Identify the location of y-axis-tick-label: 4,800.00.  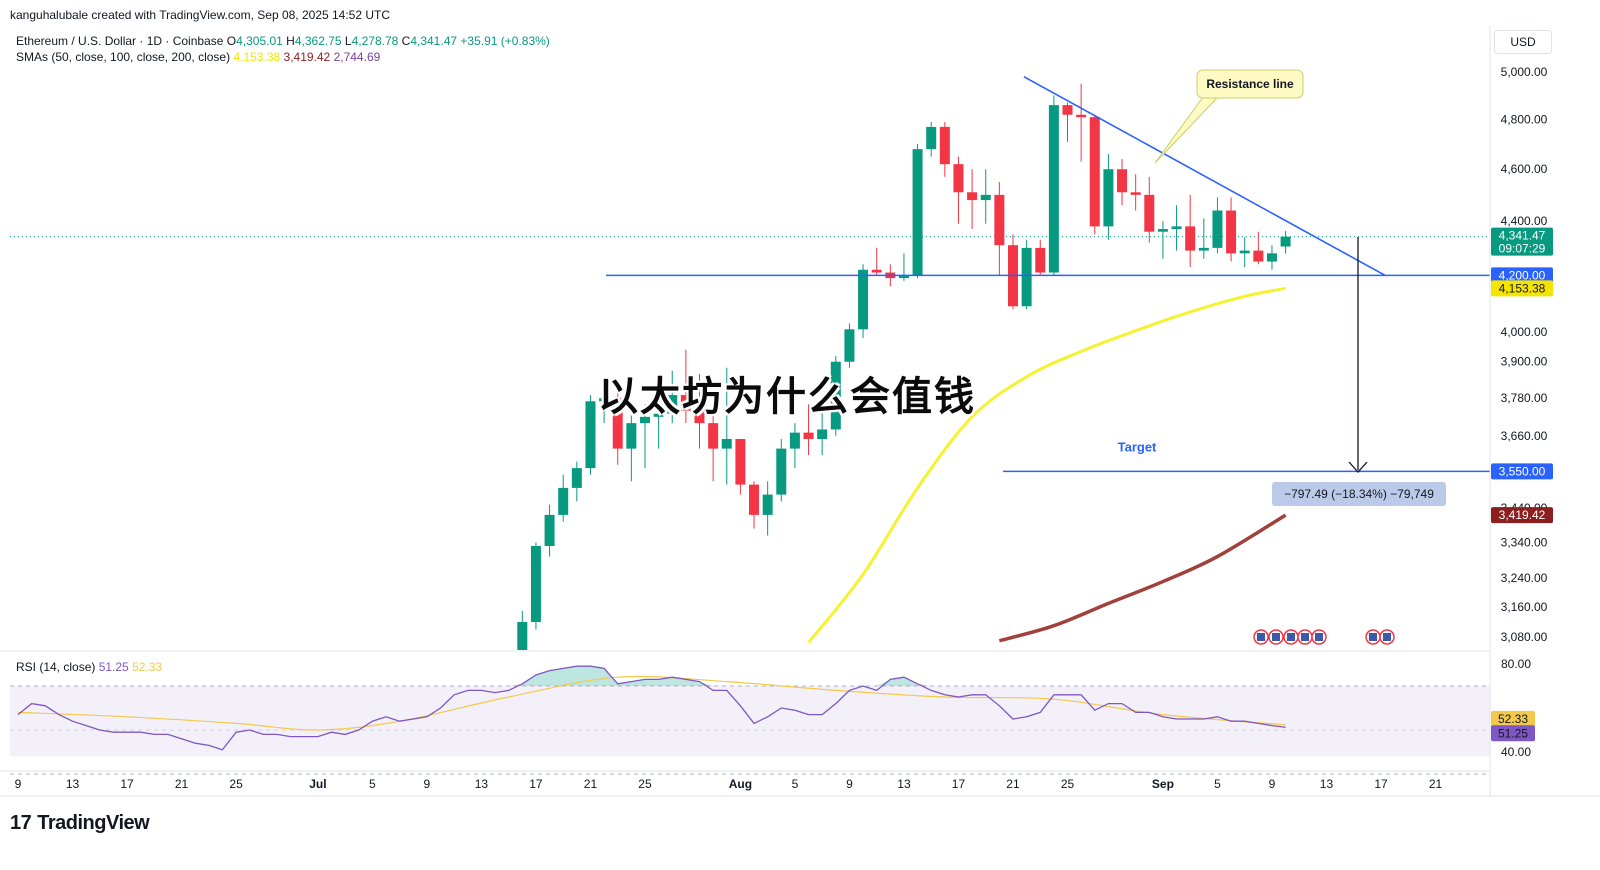
(1524, 120).